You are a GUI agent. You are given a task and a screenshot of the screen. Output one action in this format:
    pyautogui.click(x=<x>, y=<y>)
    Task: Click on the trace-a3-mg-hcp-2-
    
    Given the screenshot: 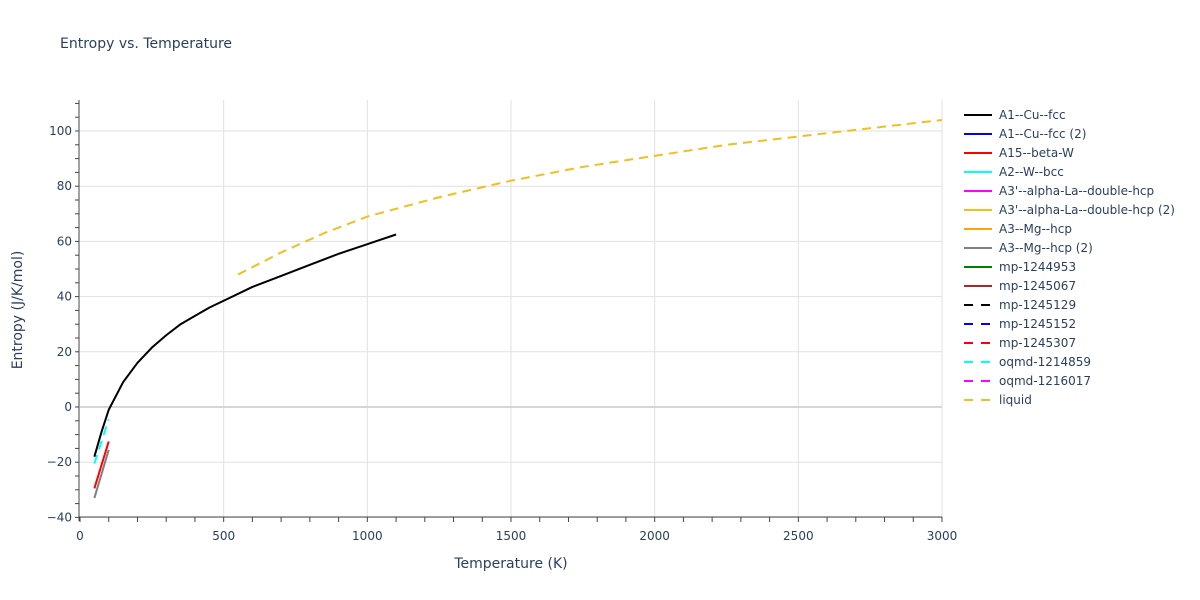 What is the action you would take?
    pyautogui.click(x=101, y=474)
    